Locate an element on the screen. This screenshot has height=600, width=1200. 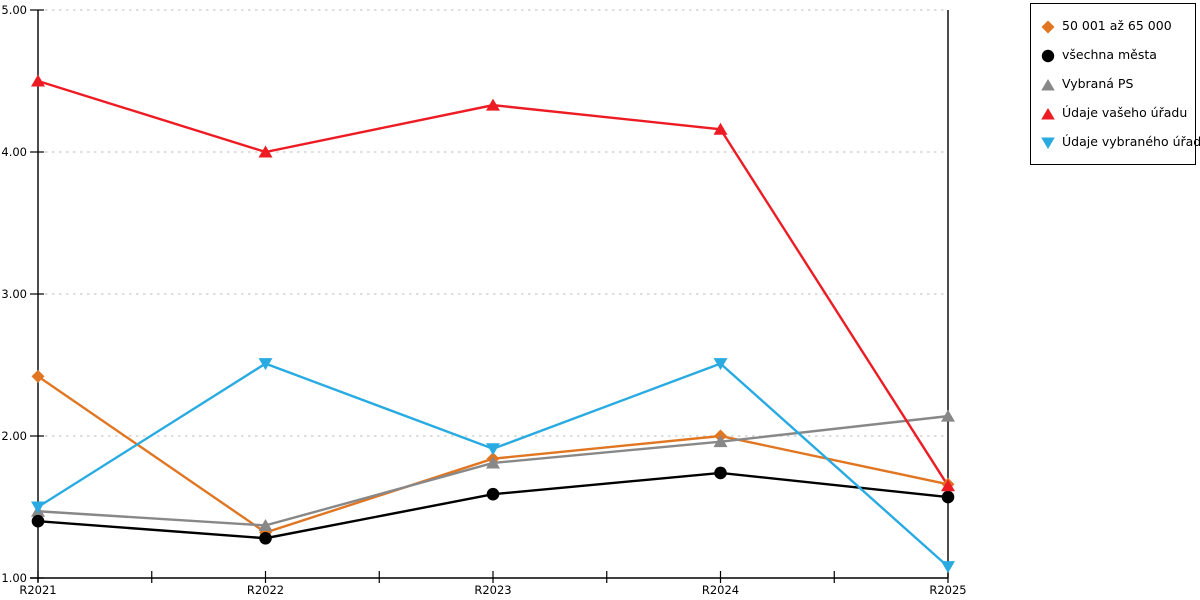
legend-label: Údaje vybraného úřadu is located at coordinates (1131, 141).